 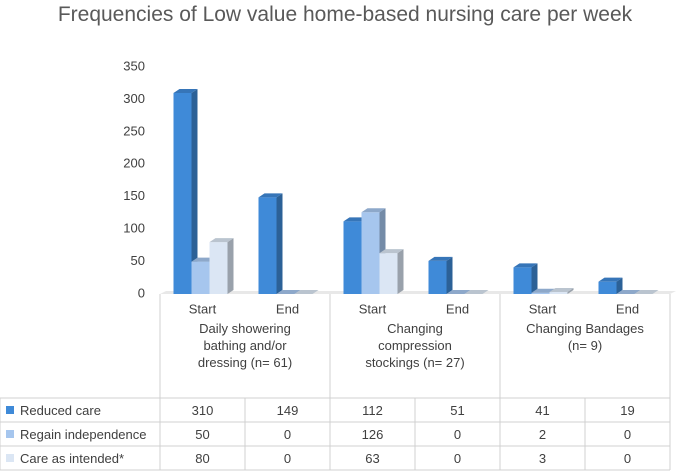 I want to click on legend-label: Regain independence, so click(x=83, y=434).